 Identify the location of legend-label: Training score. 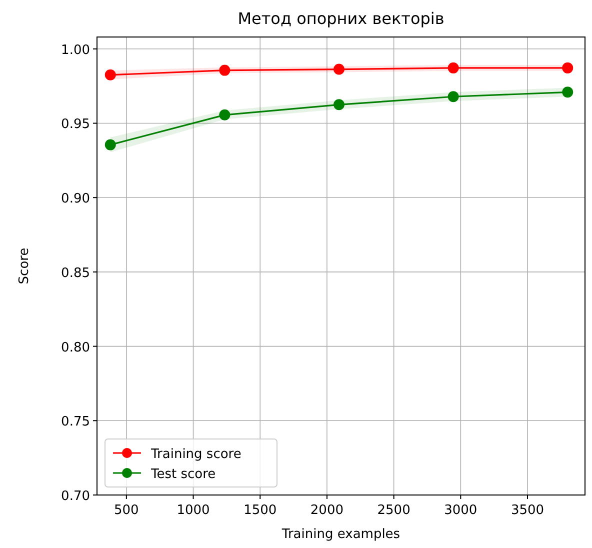
(196, 454).